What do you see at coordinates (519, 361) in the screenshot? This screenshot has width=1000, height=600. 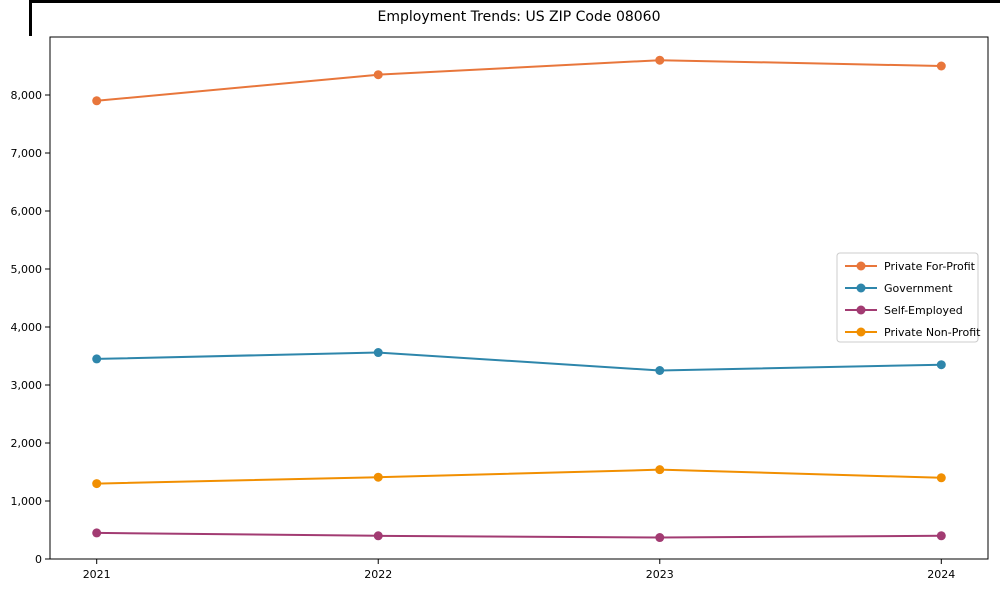 I see `series-line-government` at bounding box center [519, 361].